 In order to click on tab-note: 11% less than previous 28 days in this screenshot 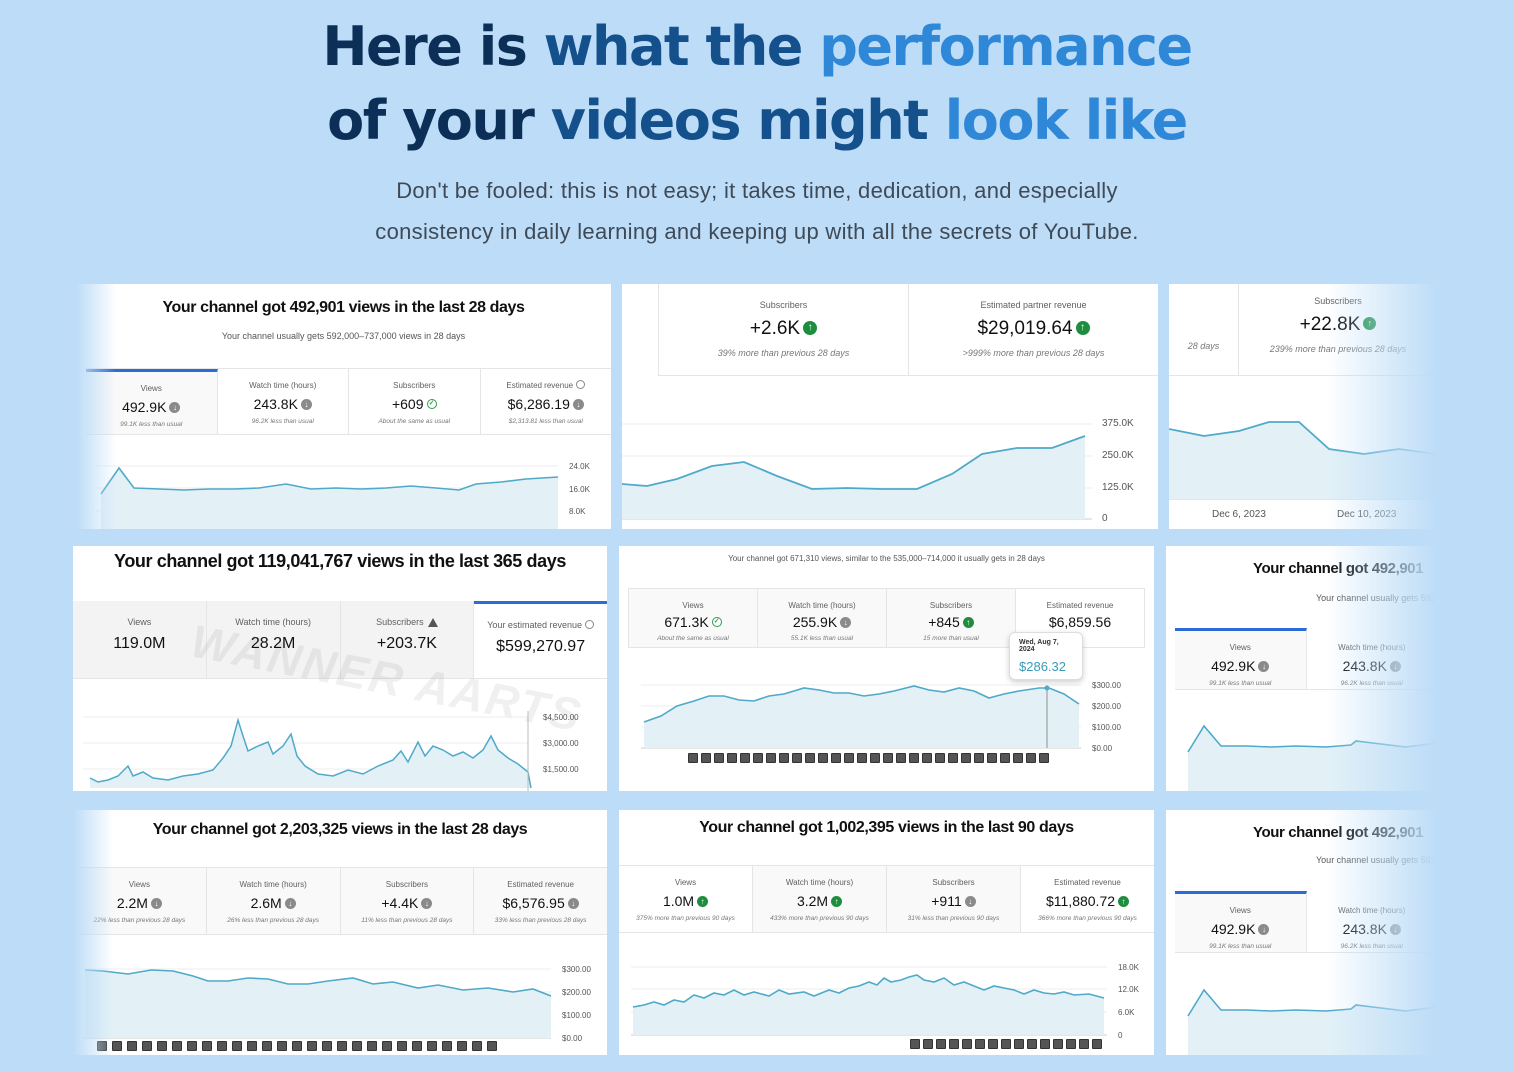, I will do `click(407, 920)`.